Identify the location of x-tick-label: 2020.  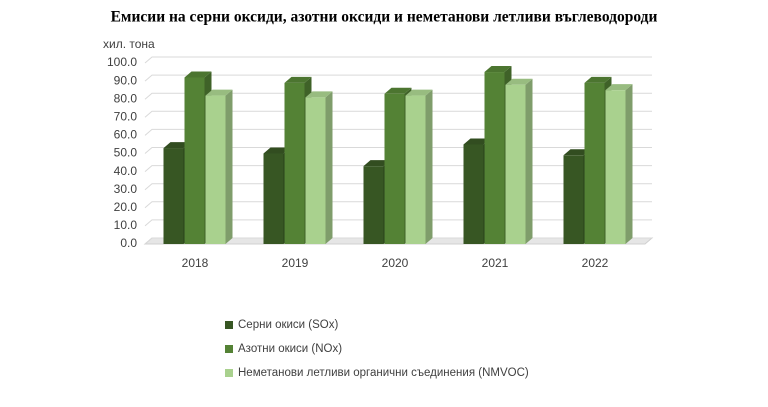
(395, 263).